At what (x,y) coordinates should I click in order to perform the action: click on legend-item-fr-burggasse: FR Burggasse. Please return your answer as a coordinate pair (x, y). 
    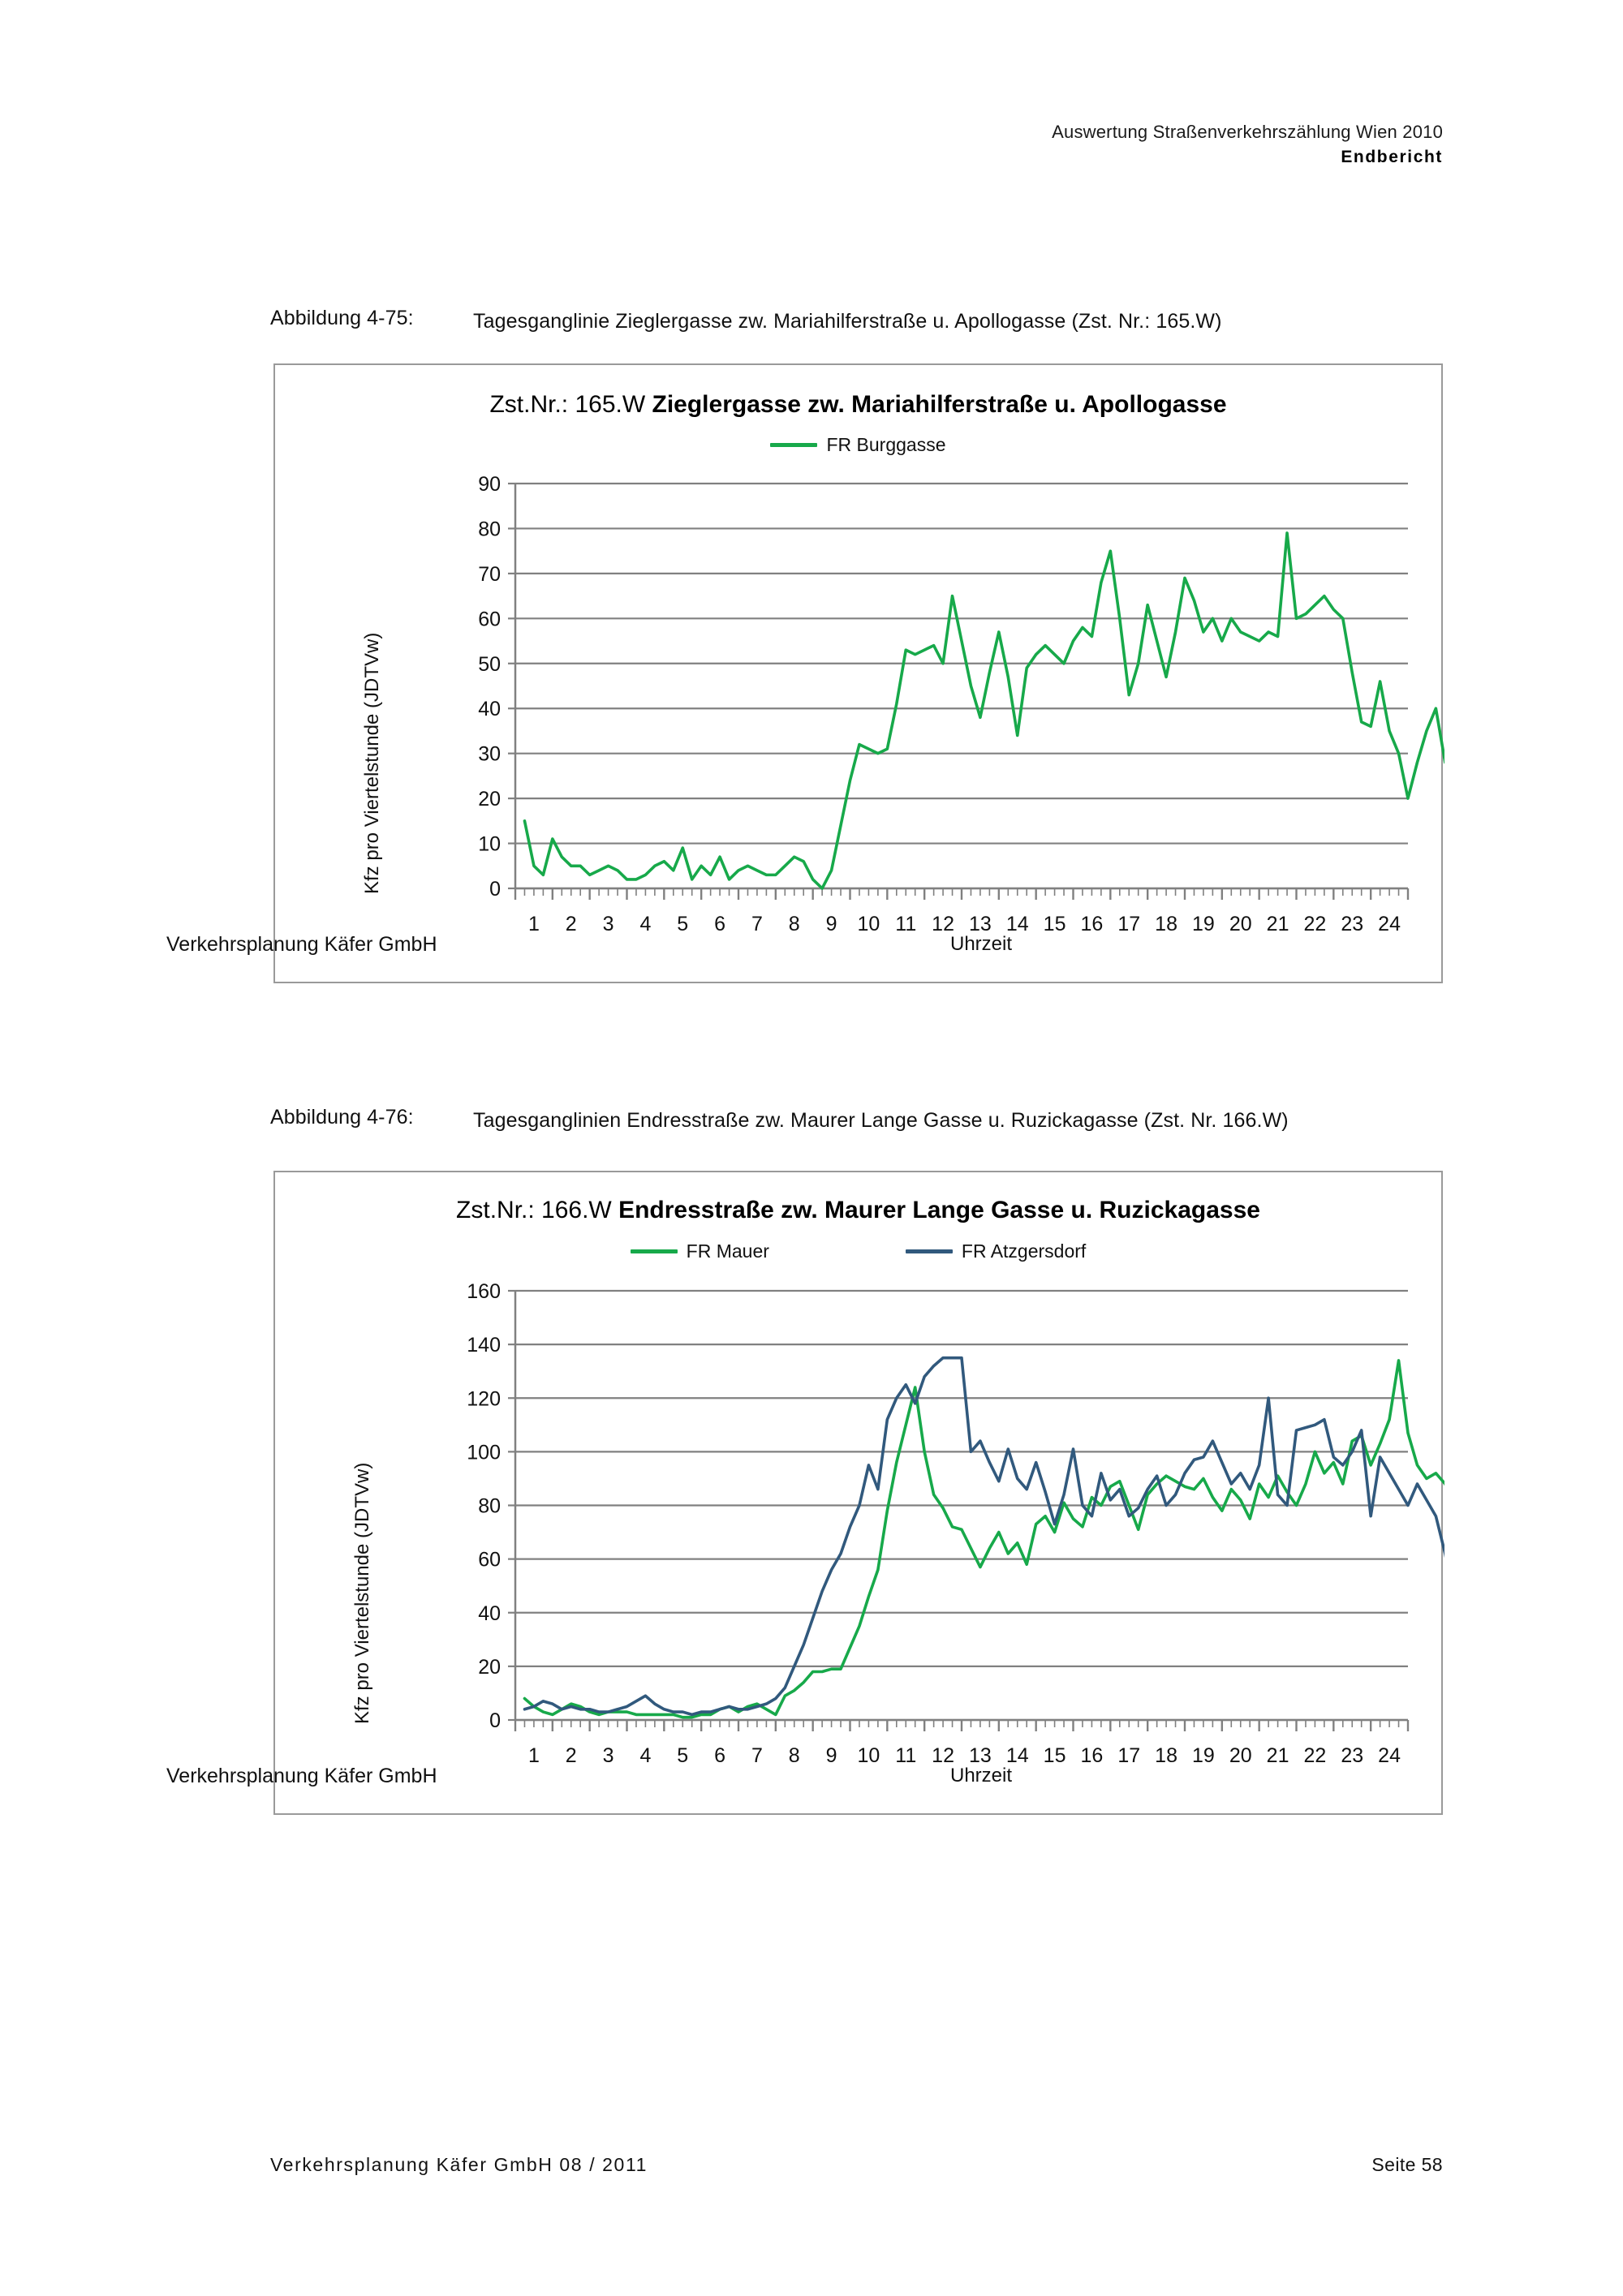
    Looking at the image, I should click on (858, 445).